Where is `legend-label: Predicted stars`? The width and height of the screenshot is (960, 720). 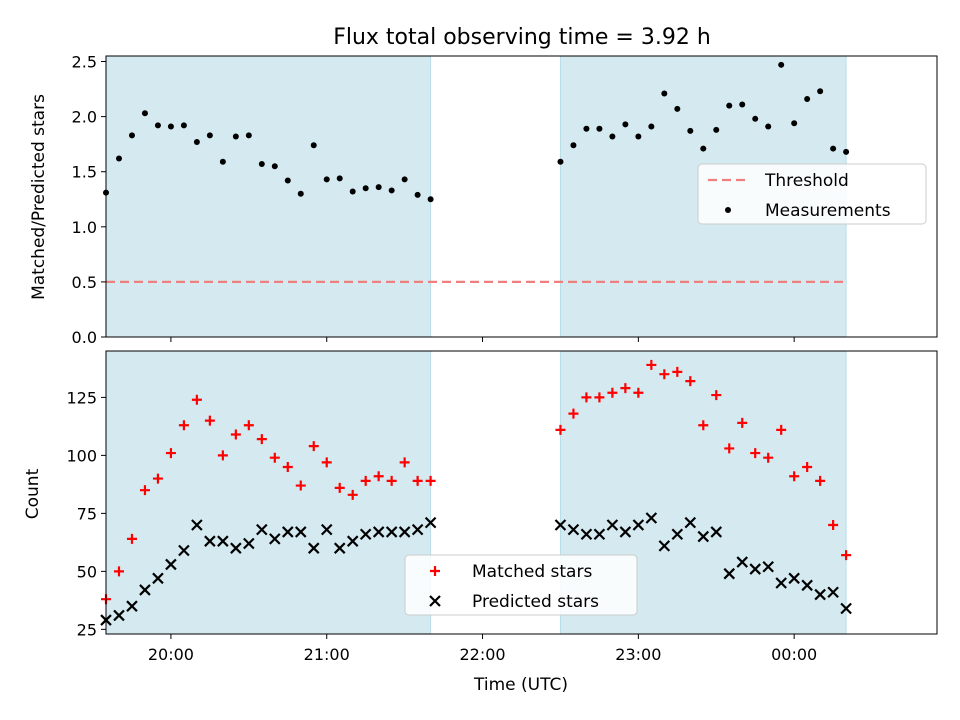
legend-label: Predicted stars is located at coordinates (535, 602).